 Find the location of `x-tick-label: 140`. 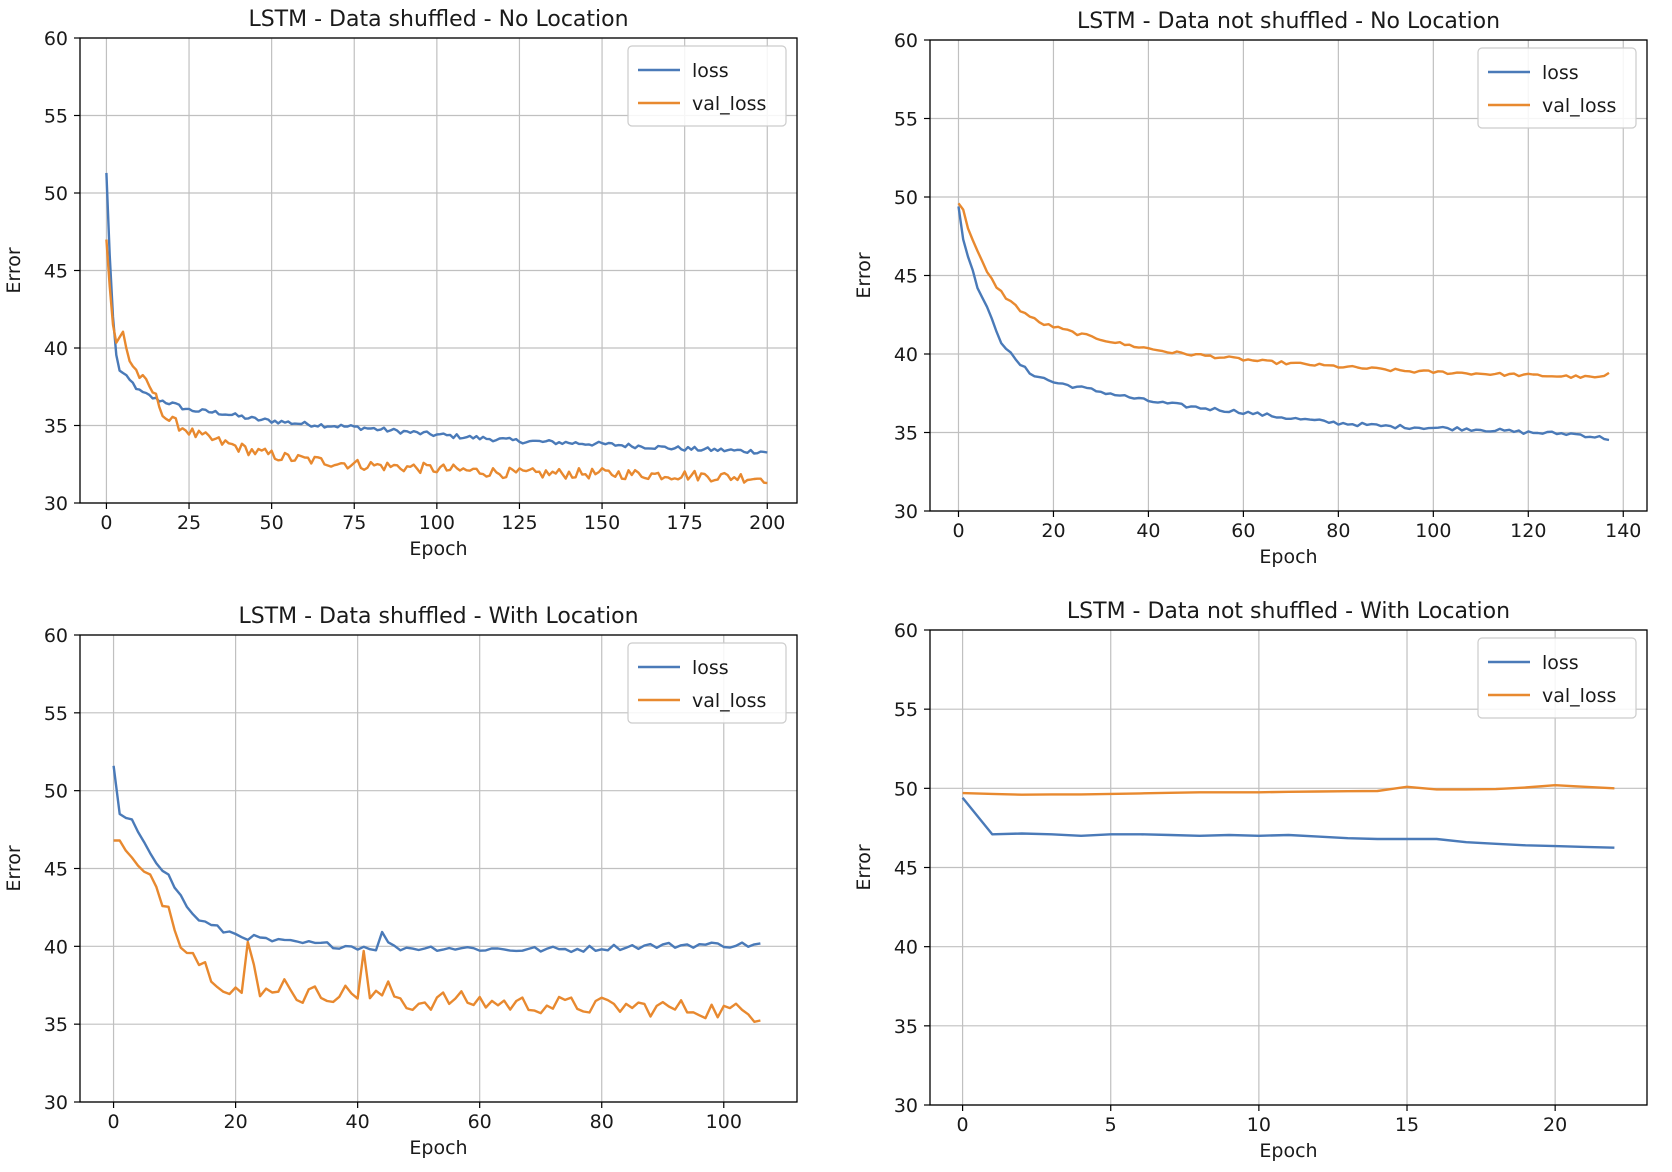

x-tick-label: 140 is located at coordinates (1623, 531).